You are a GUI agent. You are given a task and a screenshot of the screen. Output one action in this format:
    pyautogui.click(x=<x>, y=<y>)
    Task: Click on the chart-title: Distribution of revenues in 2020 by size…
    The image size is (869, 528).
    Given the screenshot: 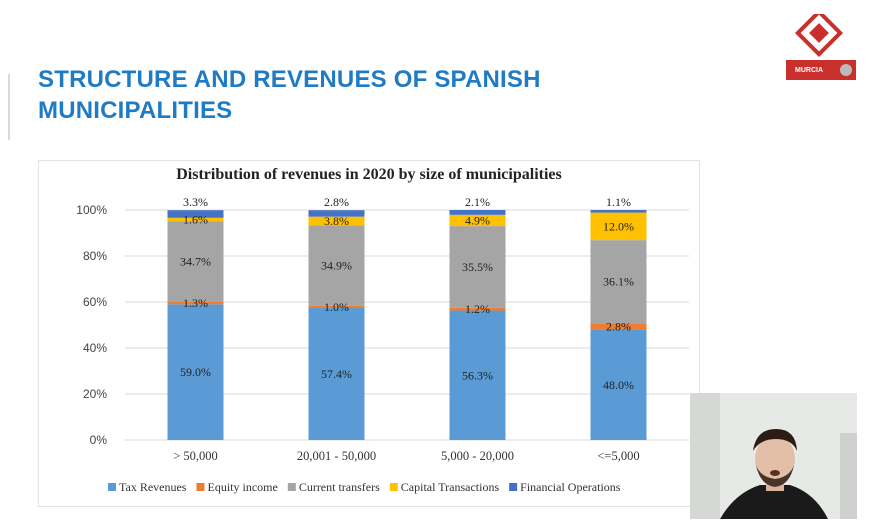 What is the action you would take?
    pyautogui.click(x=369, y=174)
    